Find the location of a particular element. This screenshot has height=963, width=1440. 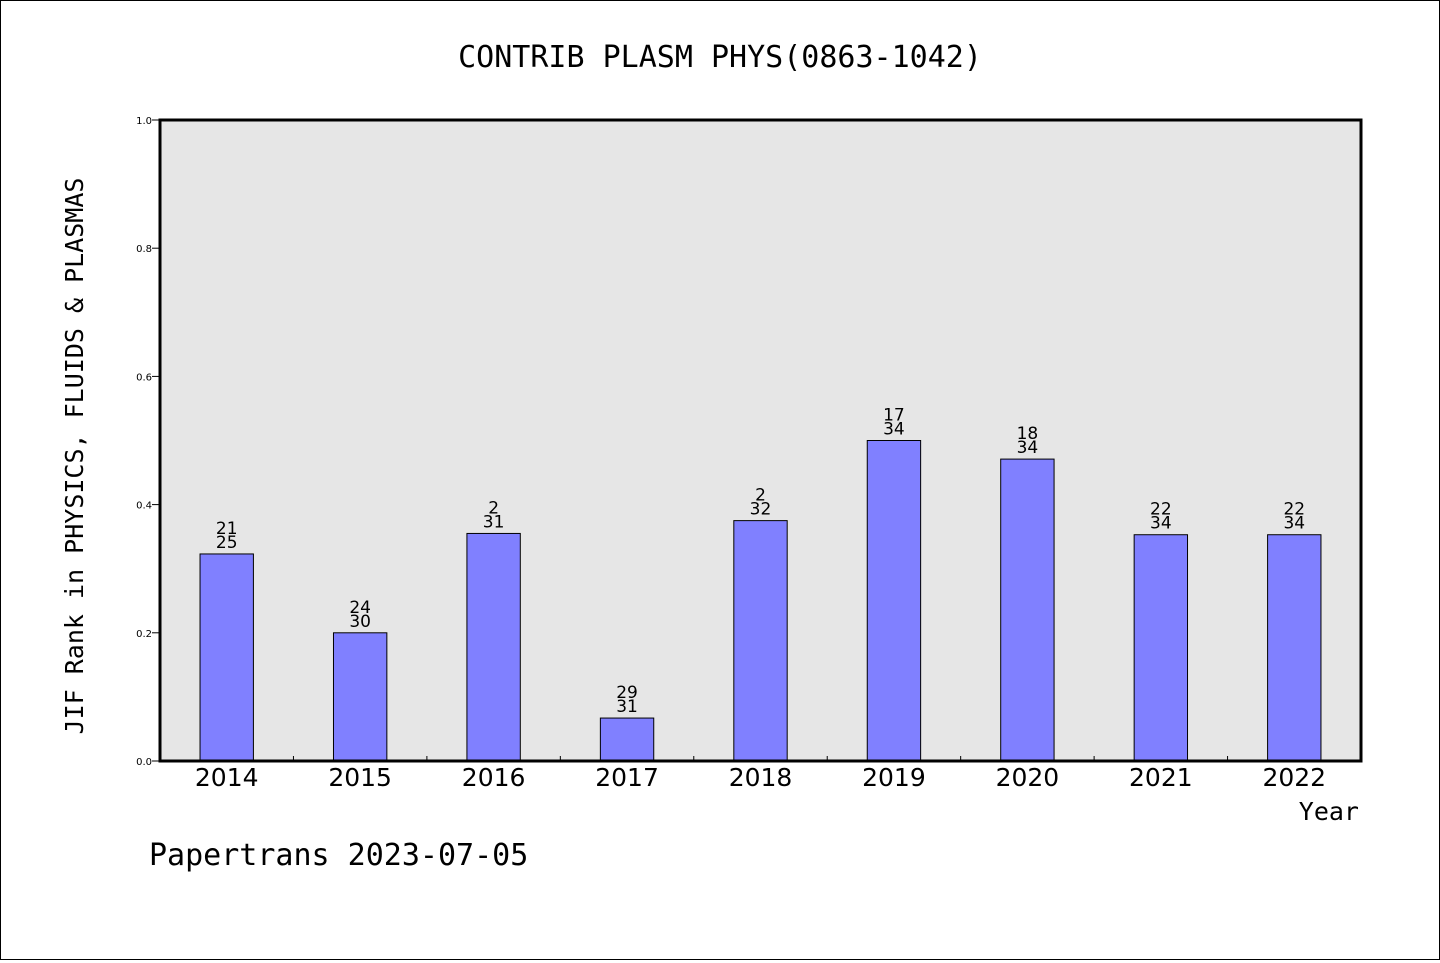

x-tick-label: 2022 is located at coordinates (1294, 777).